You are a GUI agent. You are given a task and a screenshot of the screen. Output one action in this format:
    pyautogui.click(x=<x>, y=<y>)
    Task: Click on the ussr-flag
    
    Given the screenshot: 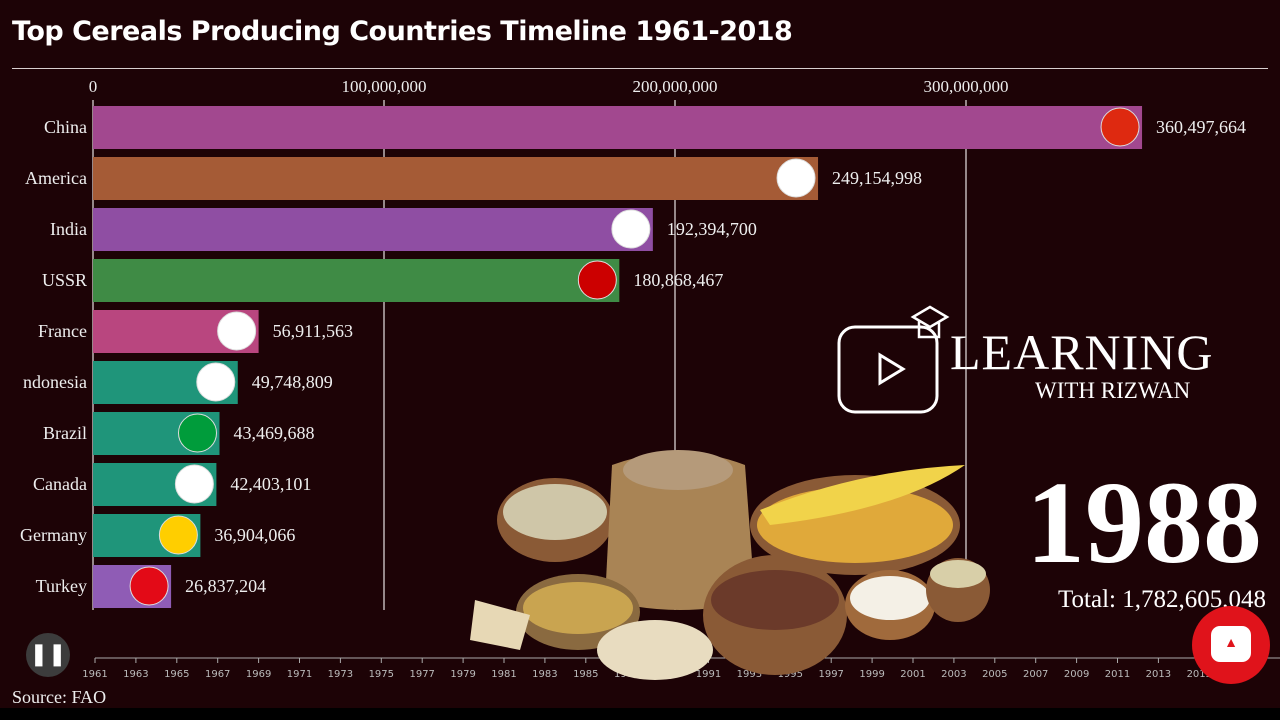 What is the action you would take?
    pyautogui.click(x=597, y=280)
    